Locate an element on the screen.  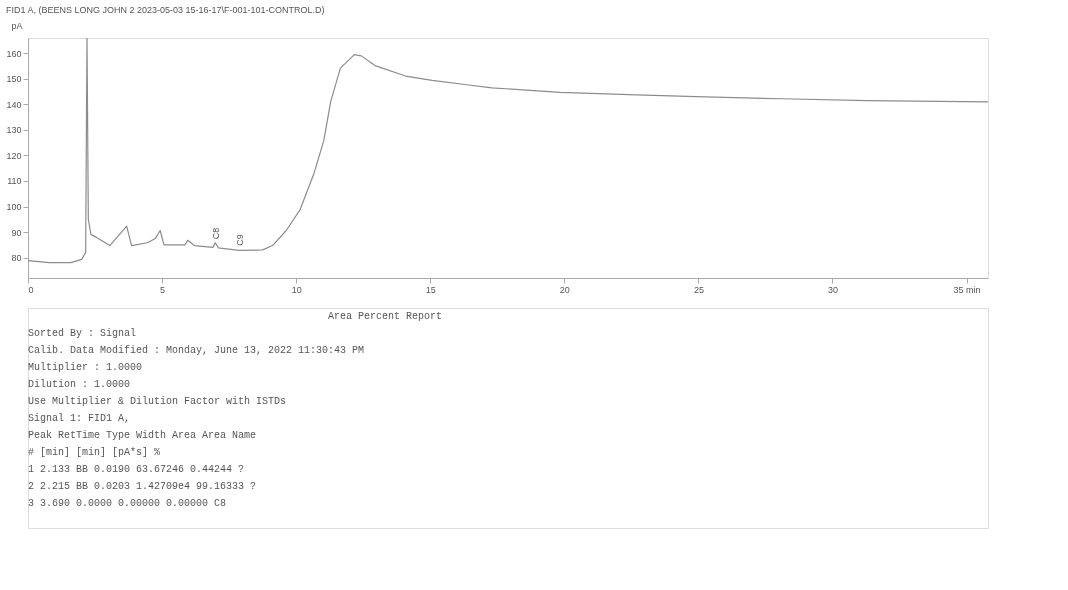
text: Area Percent Report is located at coordinates (385, 316).